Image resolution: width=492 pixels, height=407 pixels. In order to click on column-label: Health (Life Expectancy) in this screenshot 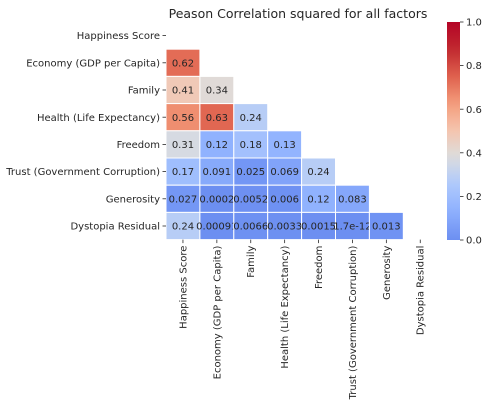, I will do `click(285, 307)`.